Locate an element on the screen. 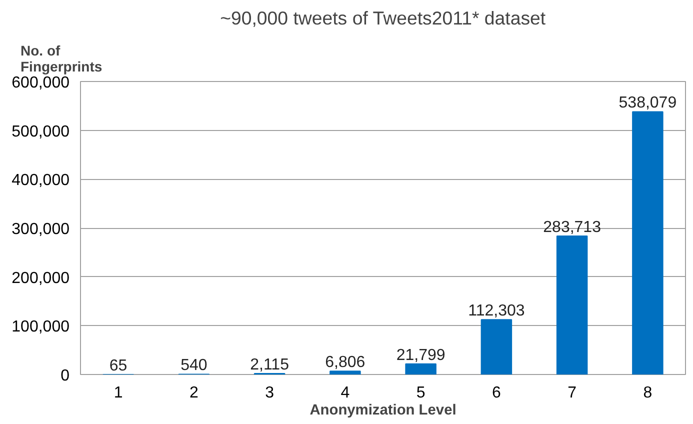  y-tick-label: 100,000 is located at coordinates (41, 327).